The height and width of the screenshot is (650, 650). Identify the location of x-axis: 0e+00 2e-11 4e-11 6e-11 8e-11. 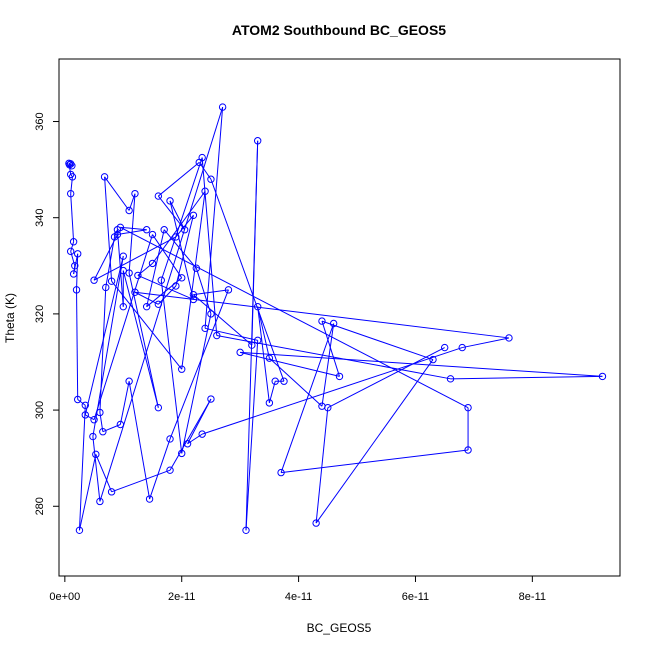
(297, 589).